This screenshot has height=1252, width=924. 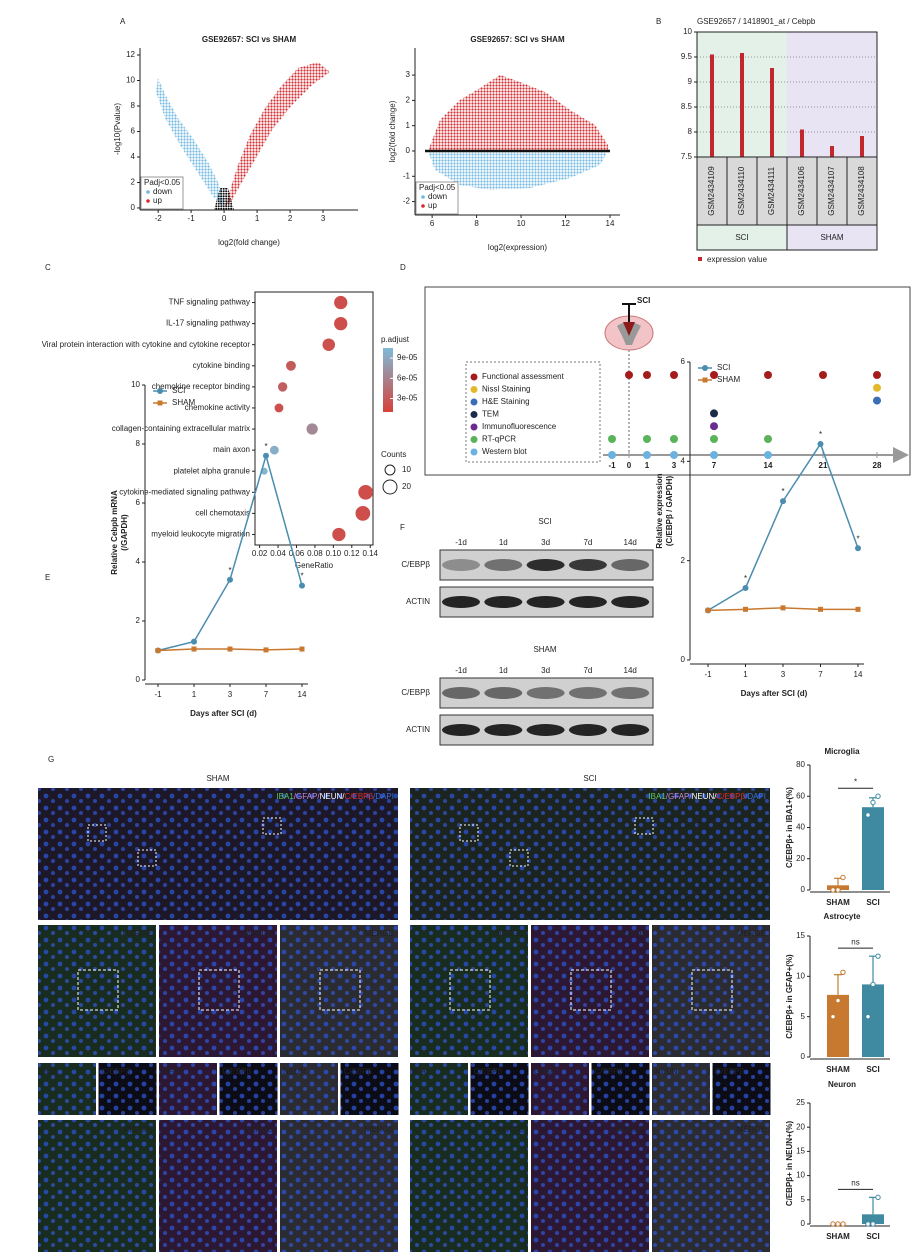 What do you see at coordinates (687, 106) in the screenshot?
I see `y-tick-label: 8.5` at bounding box center [687, 106].